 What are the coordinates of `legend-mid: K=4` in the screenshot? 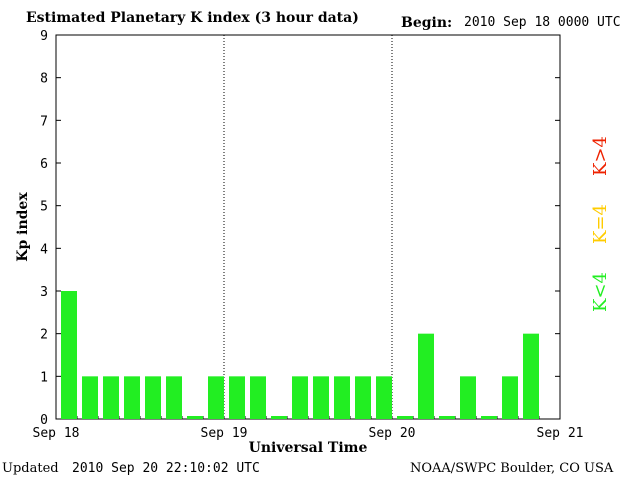 It's located at (600, 224).